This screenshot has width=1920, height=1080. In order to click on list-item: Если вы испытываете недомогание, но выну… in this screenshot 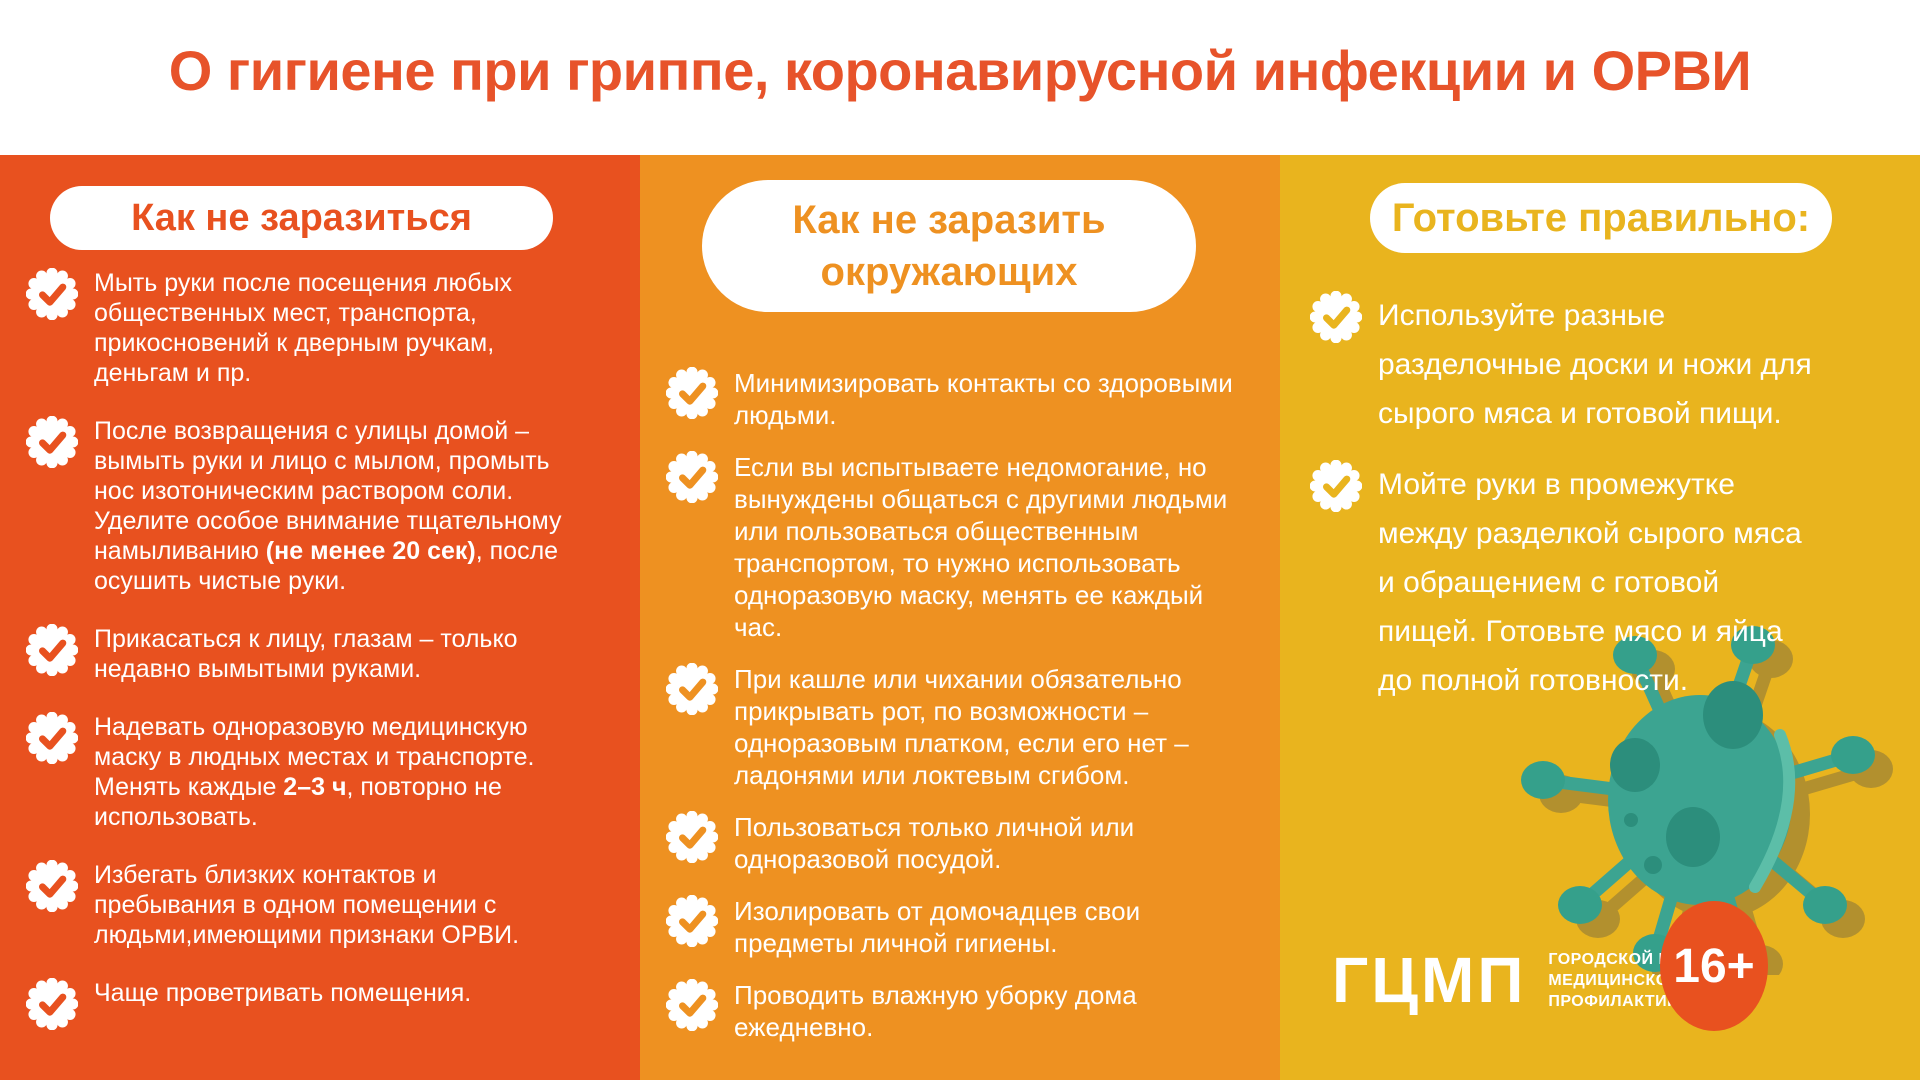, I will do `click(950, 547)`.